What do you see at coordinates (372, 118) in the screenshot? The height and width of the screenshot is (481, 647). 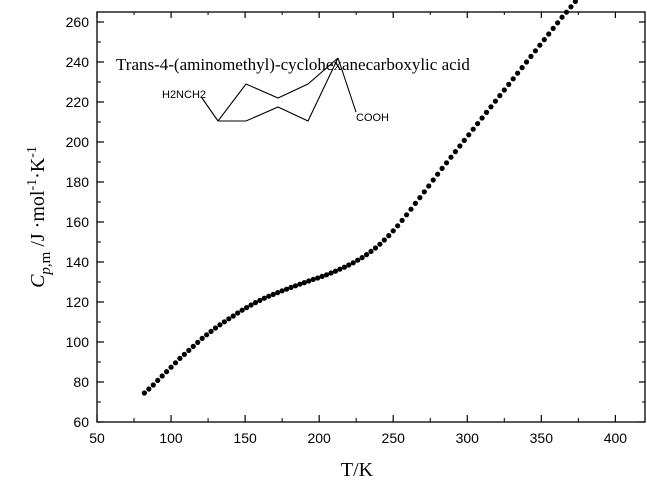 I see `cooh-label: COOH` at bounding box center [372, 118].